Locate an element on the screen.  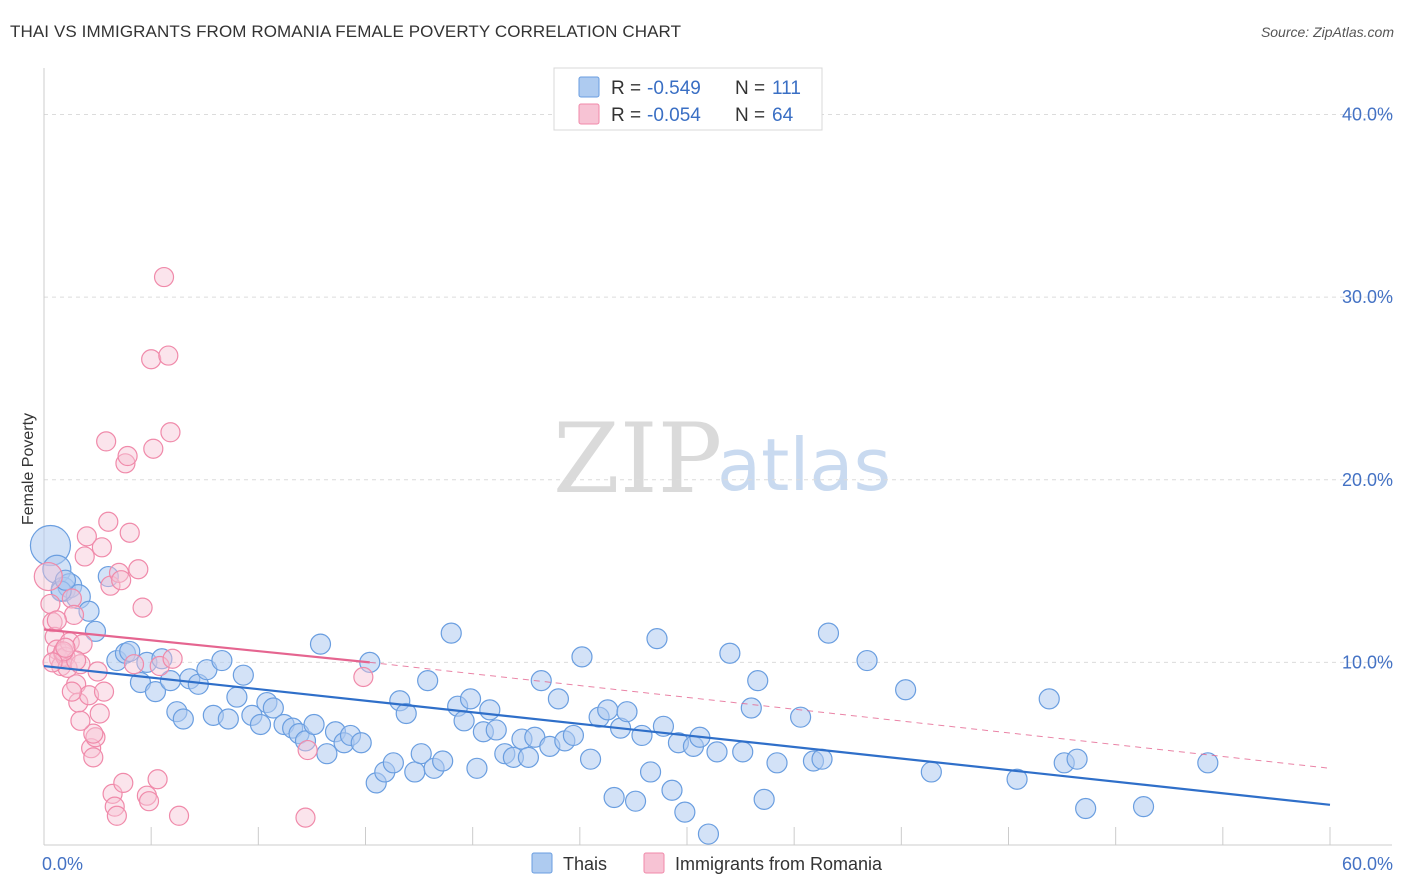
series-legend: Thais Immigrants from Romania is located at coordinates (707, 863).